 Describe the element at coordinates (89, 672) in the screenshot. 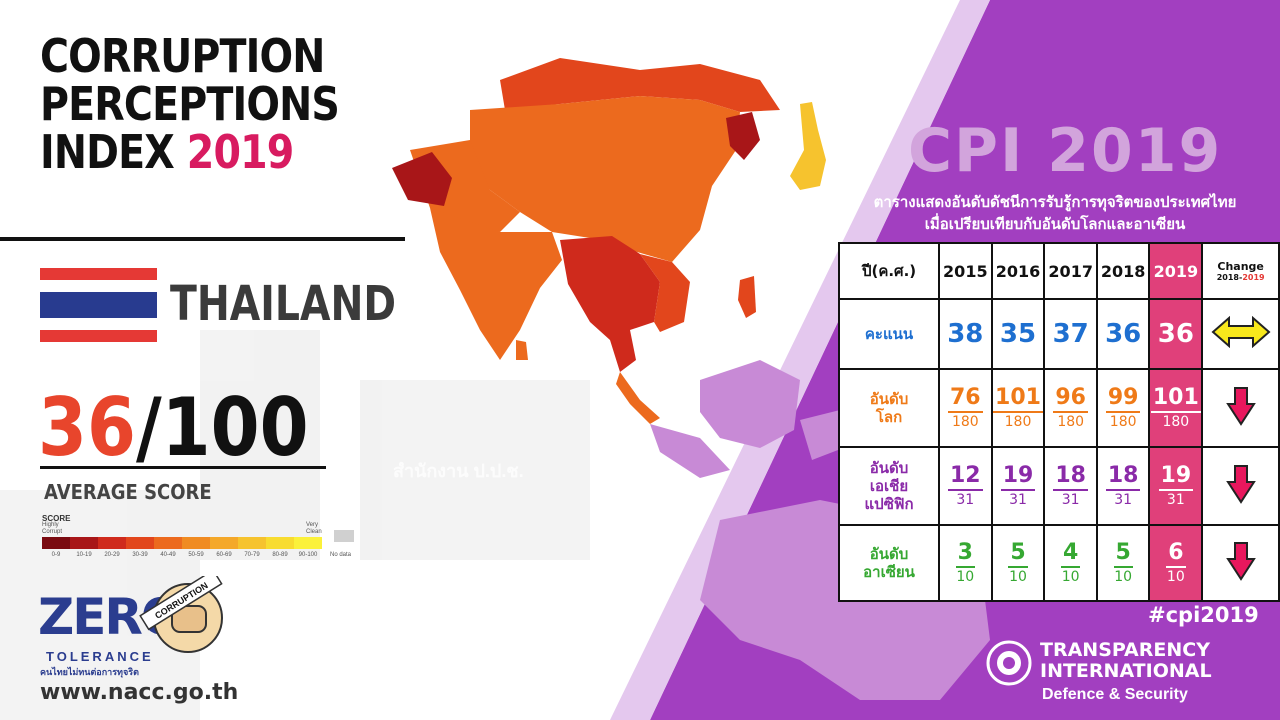

I see `zero-thai-tagline: คนไทยไม่ทนต่อการทุจริต` at that location.